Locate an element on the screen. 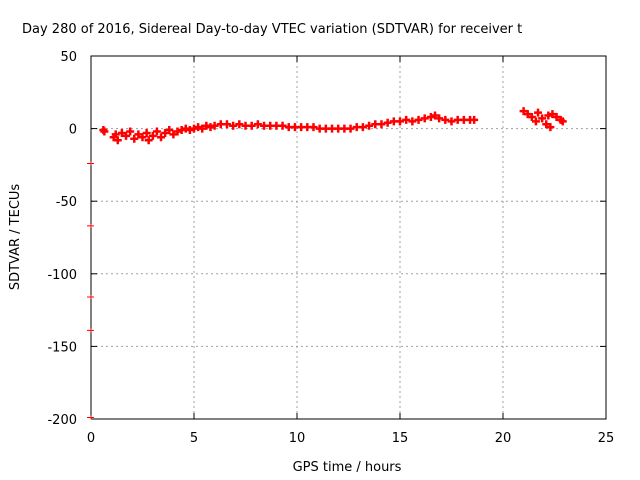 This screenshot has height=480, width=640. x-tick-label: 5 is located at coordinates (194, 438).